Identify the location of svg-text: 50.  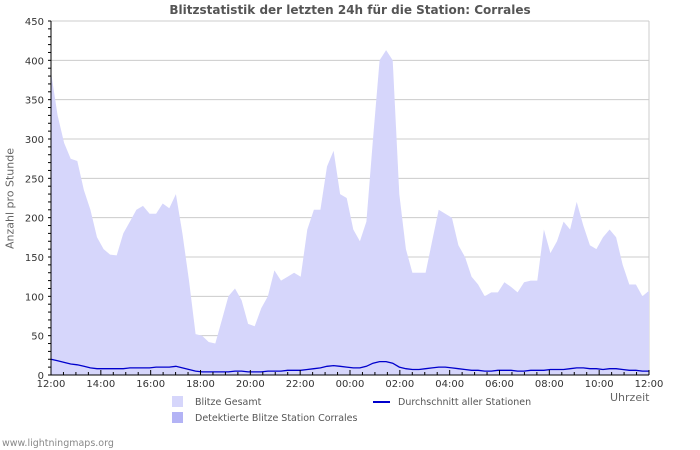
(37, 337).